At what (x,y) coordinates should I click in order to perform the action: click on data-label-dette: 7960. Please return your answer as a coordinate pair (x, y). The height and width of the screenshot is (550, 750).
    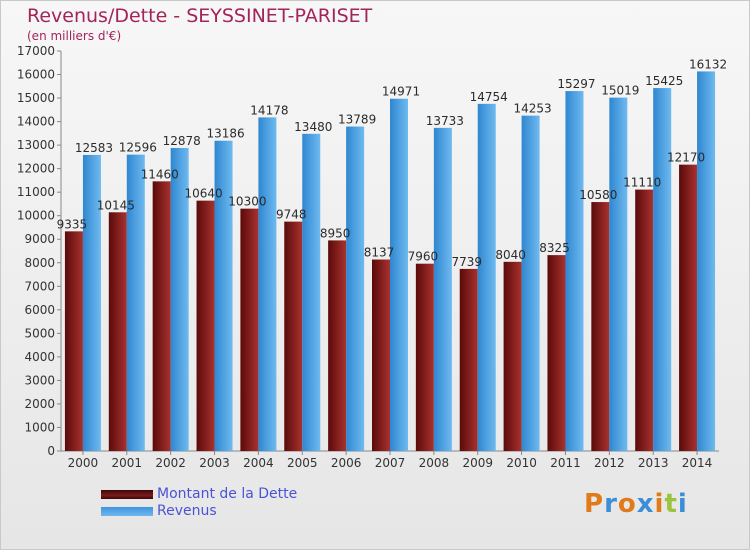
    Looking at the image, I should click on (423, 257).